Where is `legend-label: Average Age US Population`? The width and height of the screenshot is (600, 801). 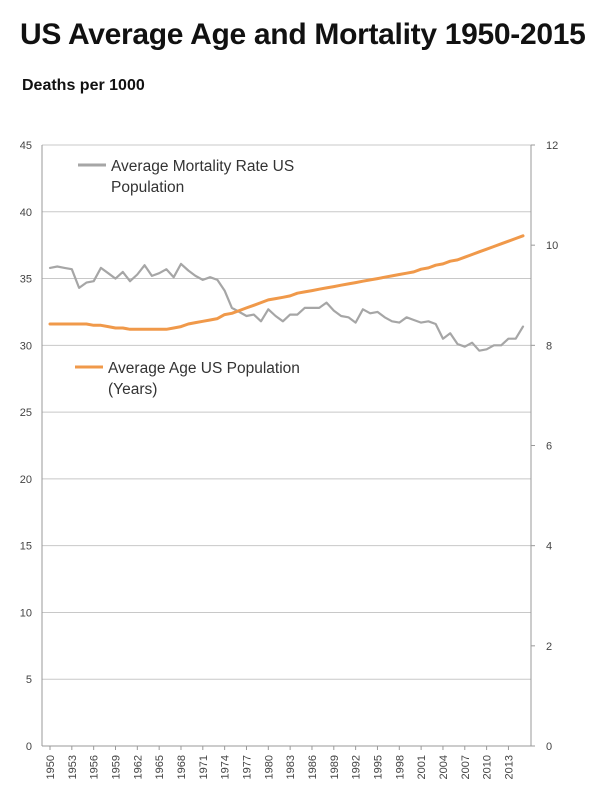 legend-label: Average Age US Population is located at coordinates (204, 368).